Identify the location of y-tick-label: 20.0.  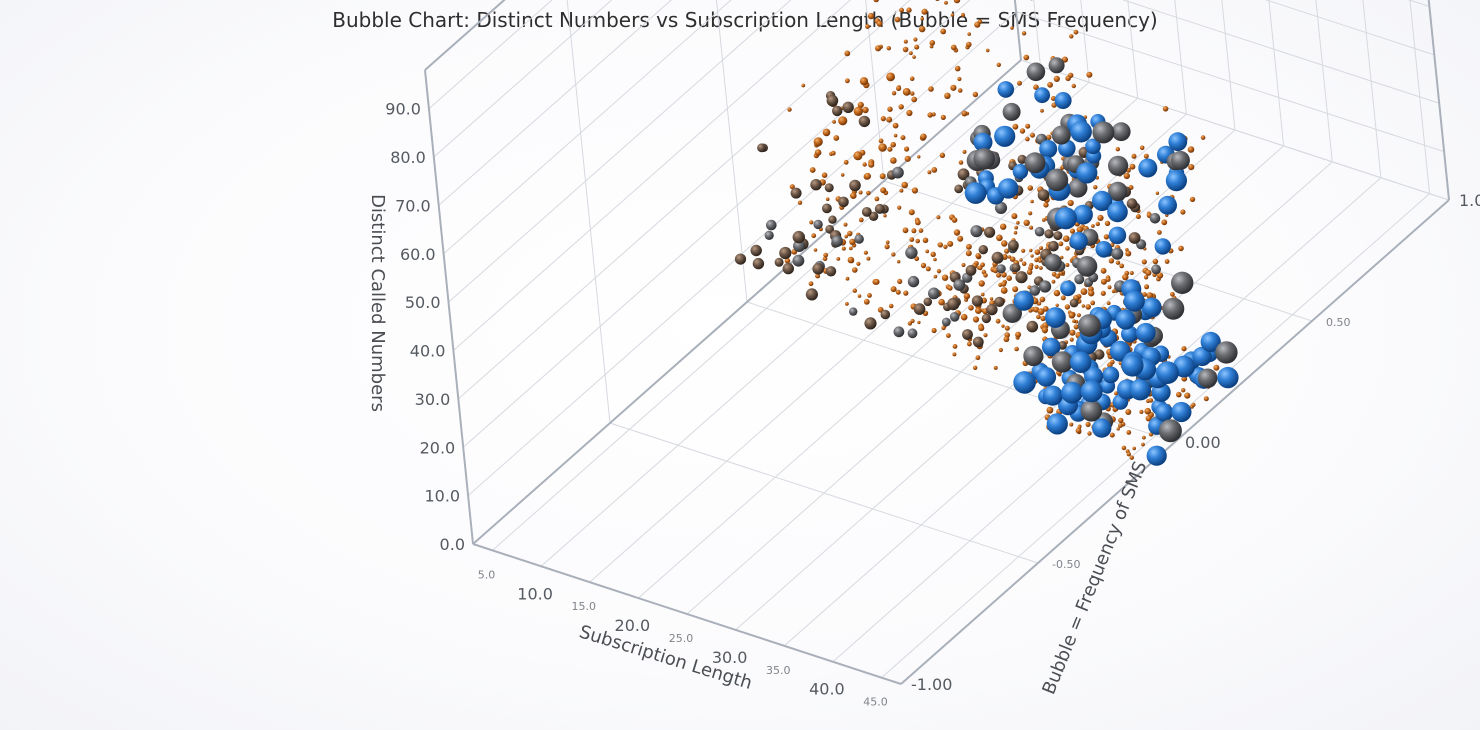
(438, 447).